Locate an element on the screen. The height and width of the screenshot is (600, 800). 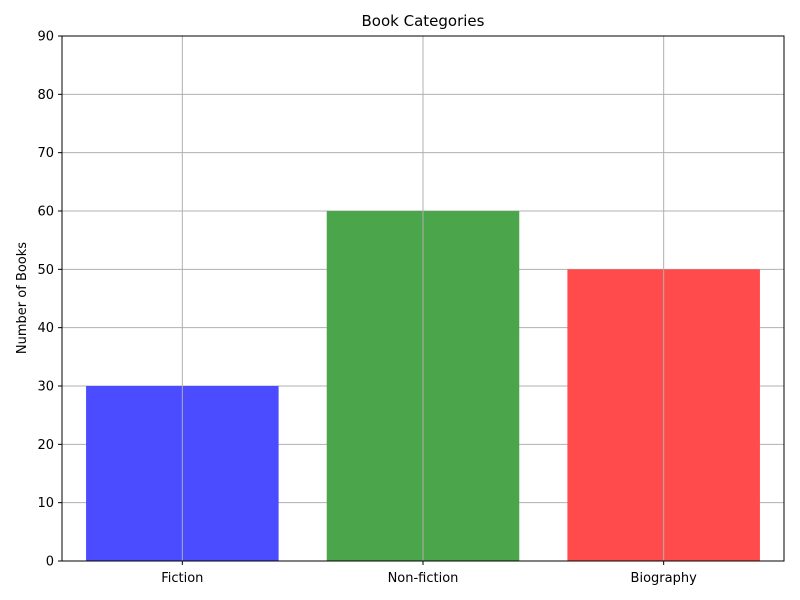
y-axis-label: Number of Books is located at coordinates (22, 298).